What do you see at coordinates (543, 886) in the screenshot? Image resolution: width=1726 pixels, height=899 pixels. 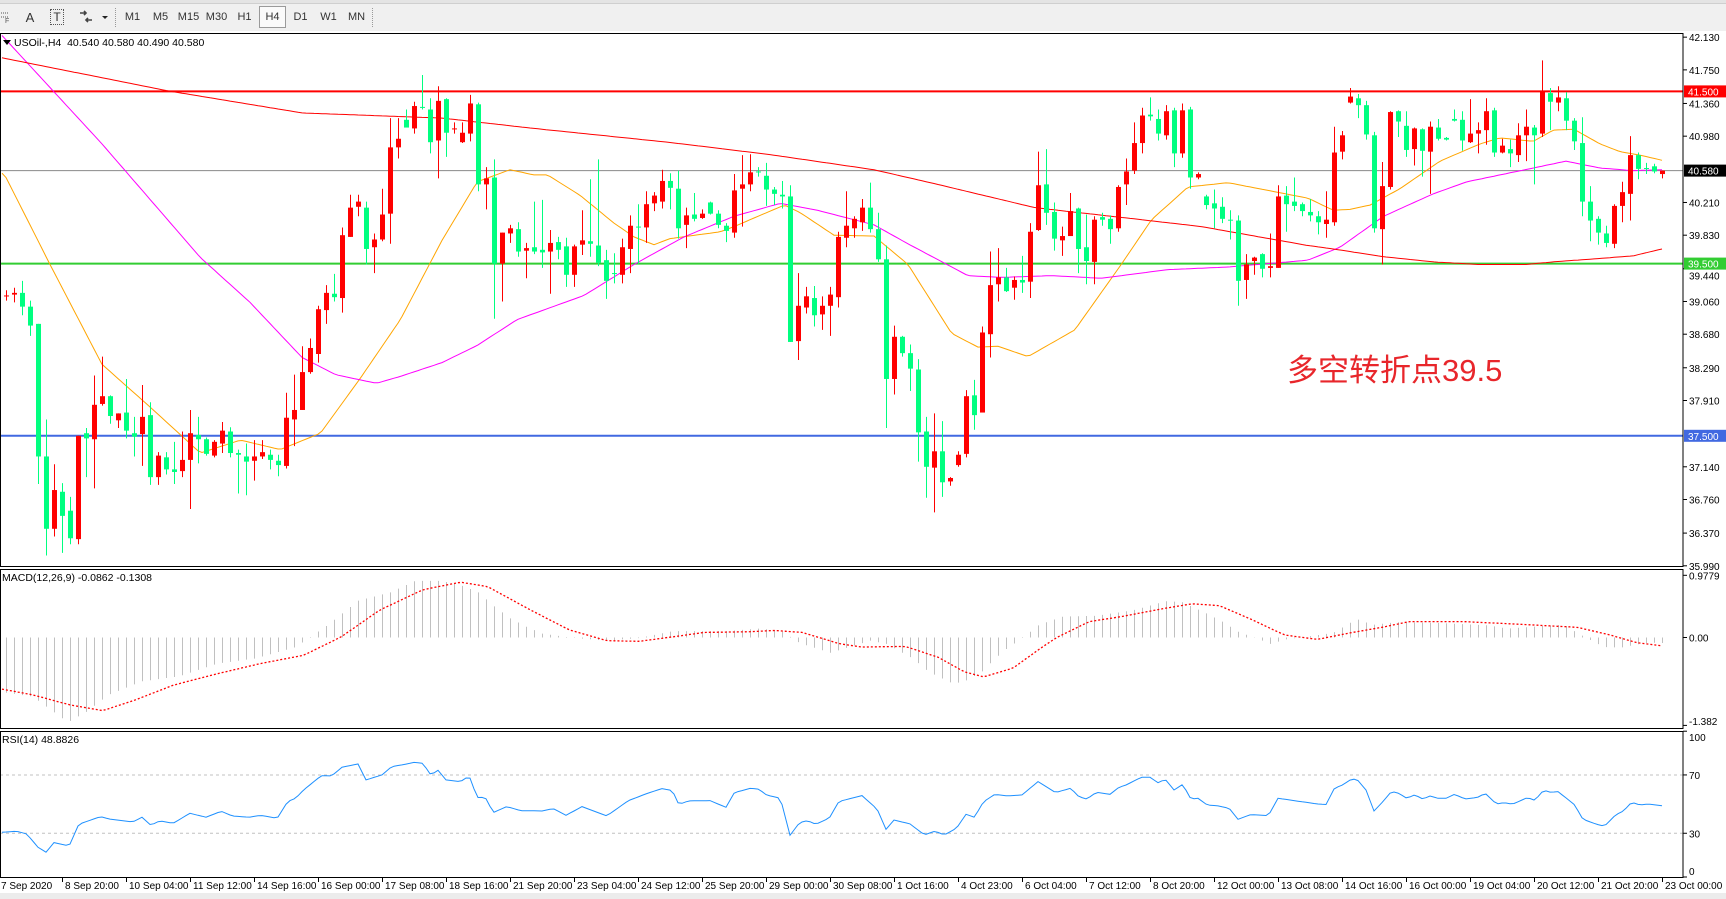 I see `time-axis-label: 21 Sep 20:00` at bounding box center [543, 886].